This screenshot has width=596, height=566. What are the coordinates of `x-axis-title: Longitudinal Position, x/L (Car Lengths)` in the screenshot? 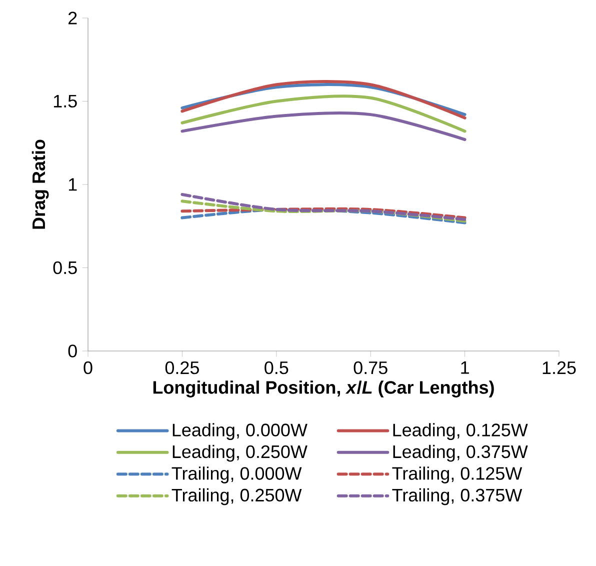 It's located at (323, 389).